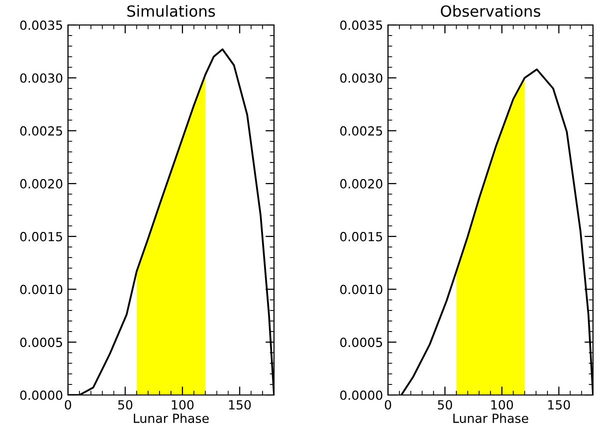 Image resolution: width=600 pixels, height=445 pixels. I want to click on chart-title: Observations, so click(490, 11).